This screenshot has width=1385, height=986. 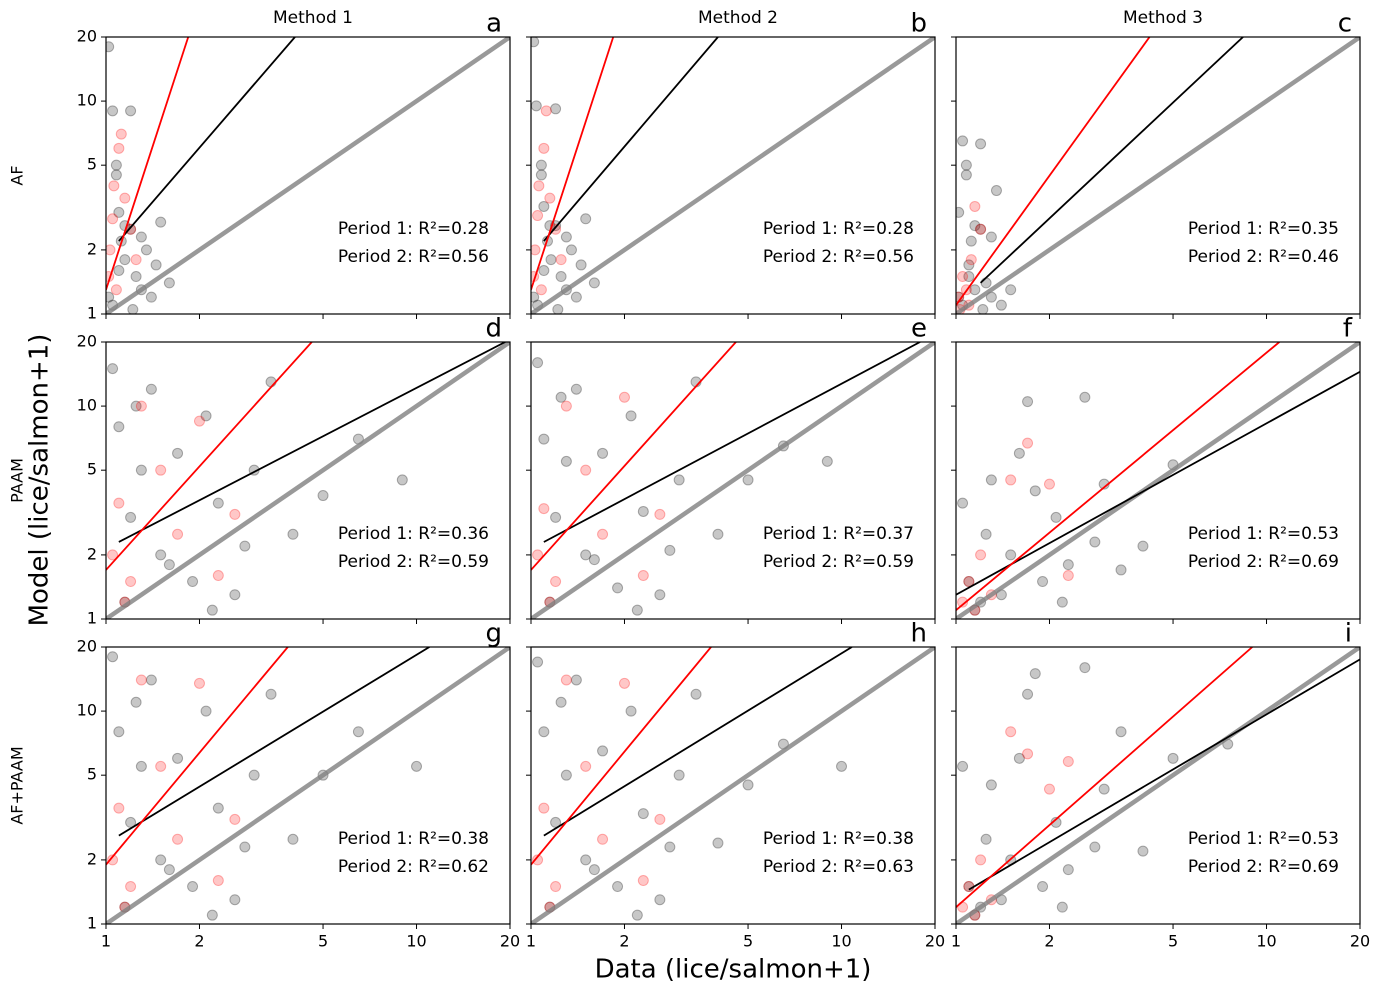 I want to click on row-label: AF, so click(x=17, y=175).